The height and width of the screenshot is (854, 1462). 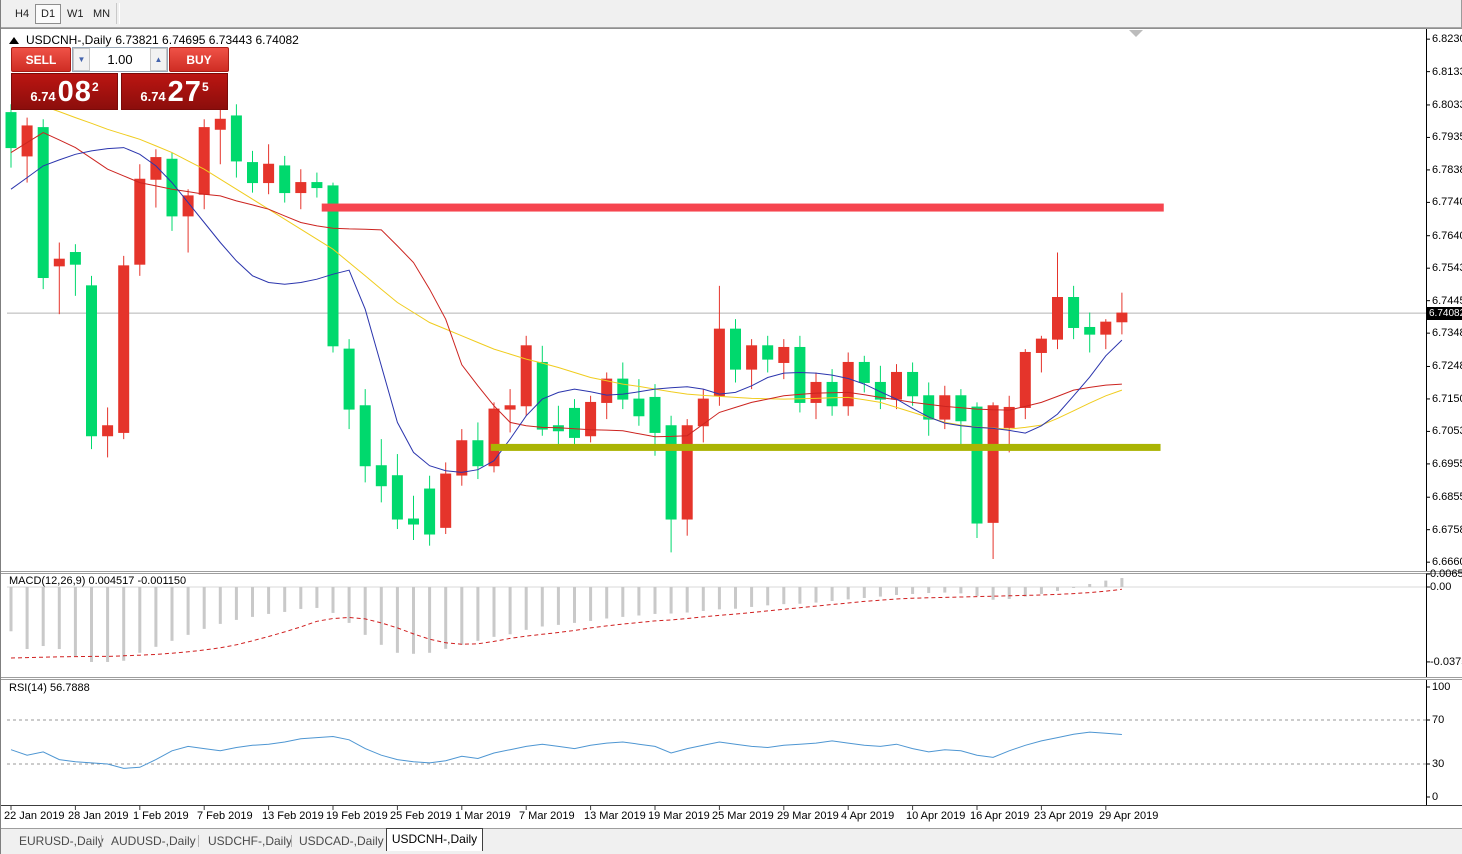 What do you see at coordinates (1446, 662) in the screenshot?
I see `macd-tick-label: -0.03757` at bounding box center [1446, 662].